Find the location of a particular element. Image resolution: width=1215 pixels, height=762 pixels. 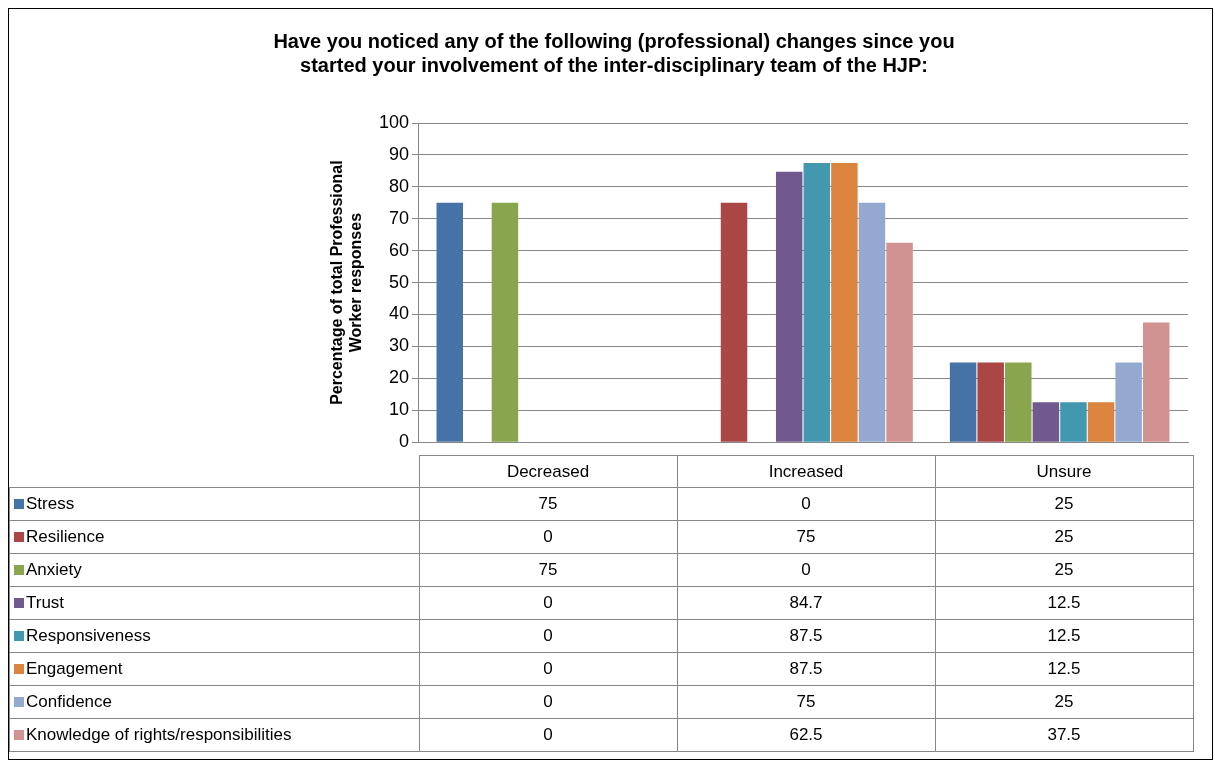

y-tick-label: 90 is located at coordinates (398, 153).